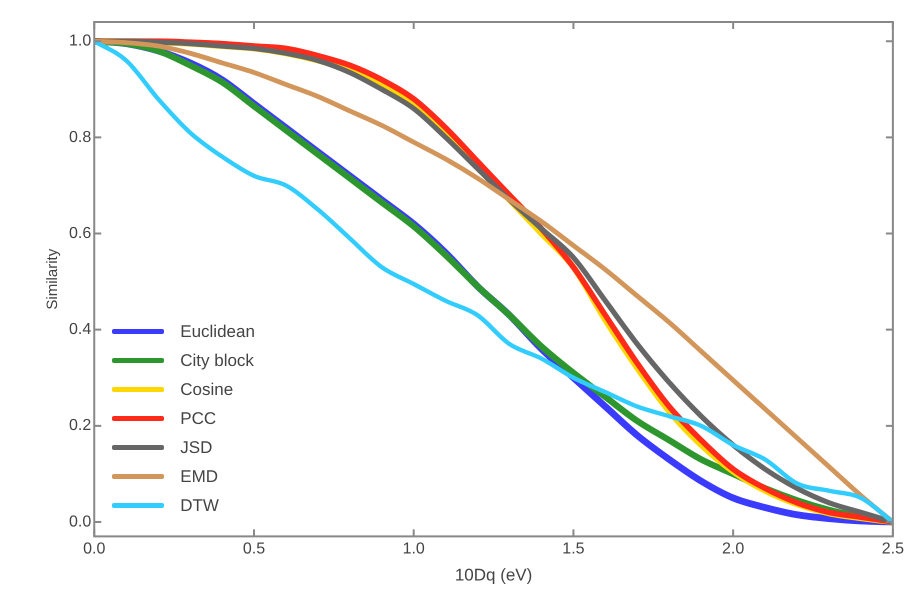 This screenshot has width=907, height=596. Describe the element at coordinates (94, 549) in the screenshot. I see `x-tick-label: 0.0` at that location.